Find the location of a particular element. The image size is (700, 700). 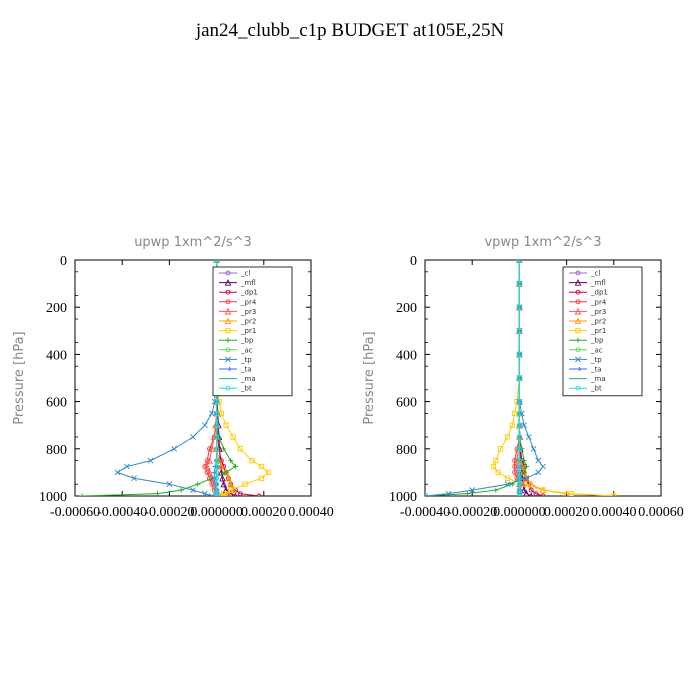

legend-marker_pr4 is located at coordinates (578, 302).